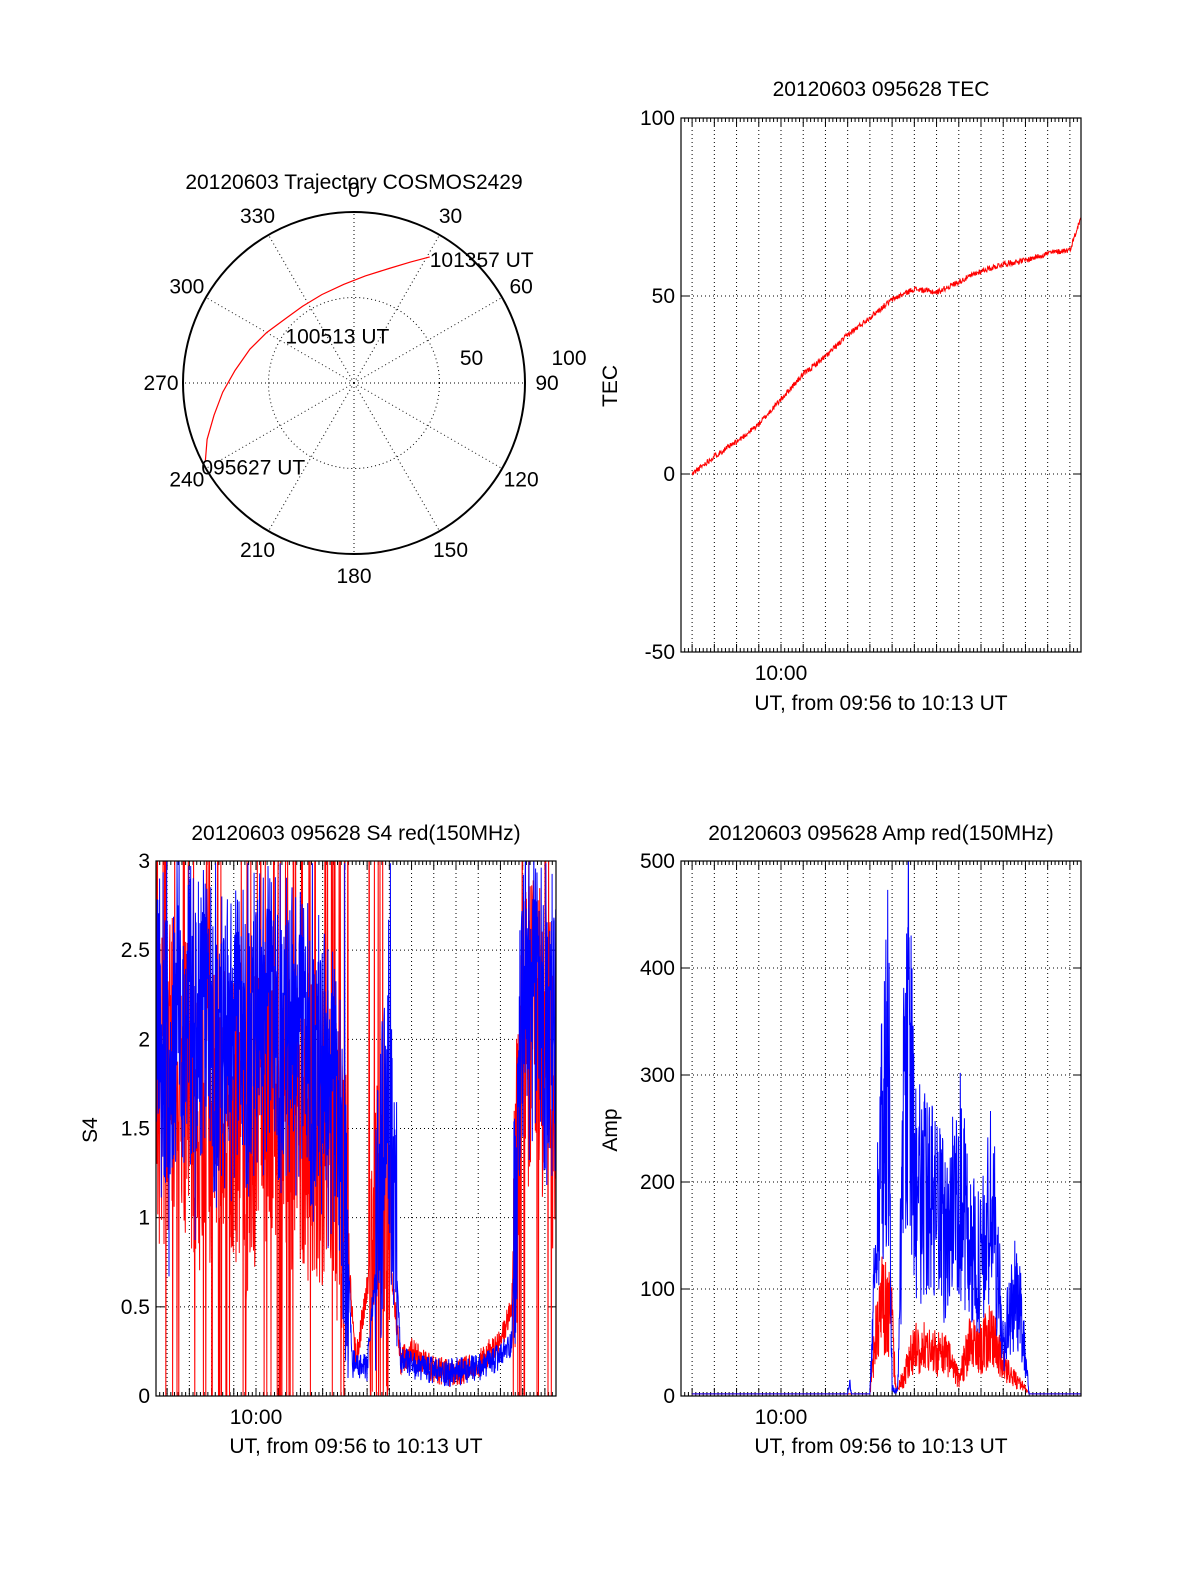 This screenshot has height=1575, width=1200. Describe the element at coordinates (657, 968) in the screenshot. I see `y-tick-label: 400` at that location.